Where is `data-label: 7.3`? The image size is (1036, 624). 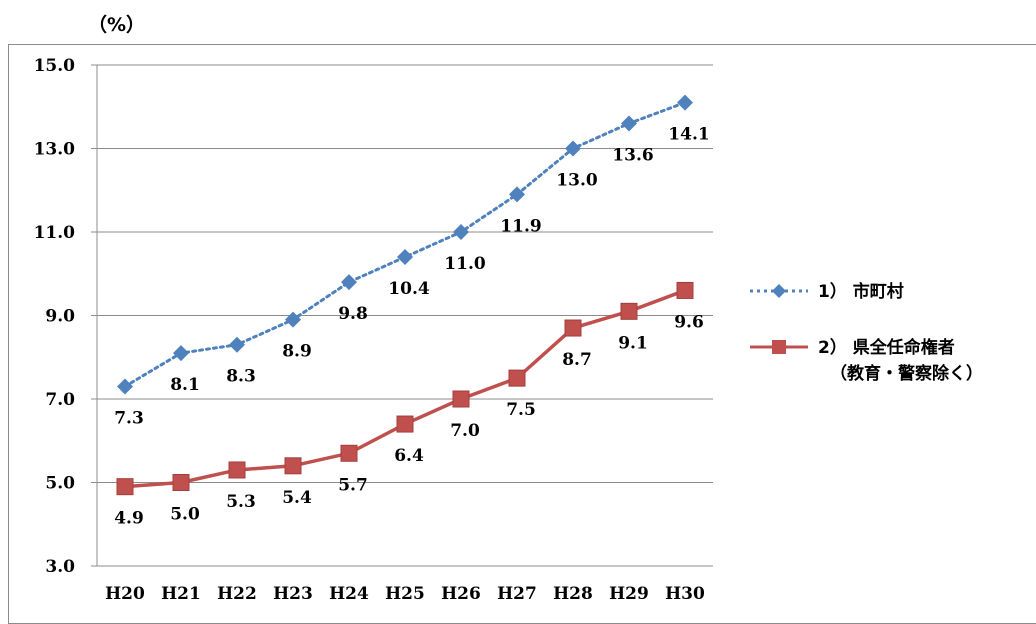 data-label: 7.3 is located at coordinates (129, 418).